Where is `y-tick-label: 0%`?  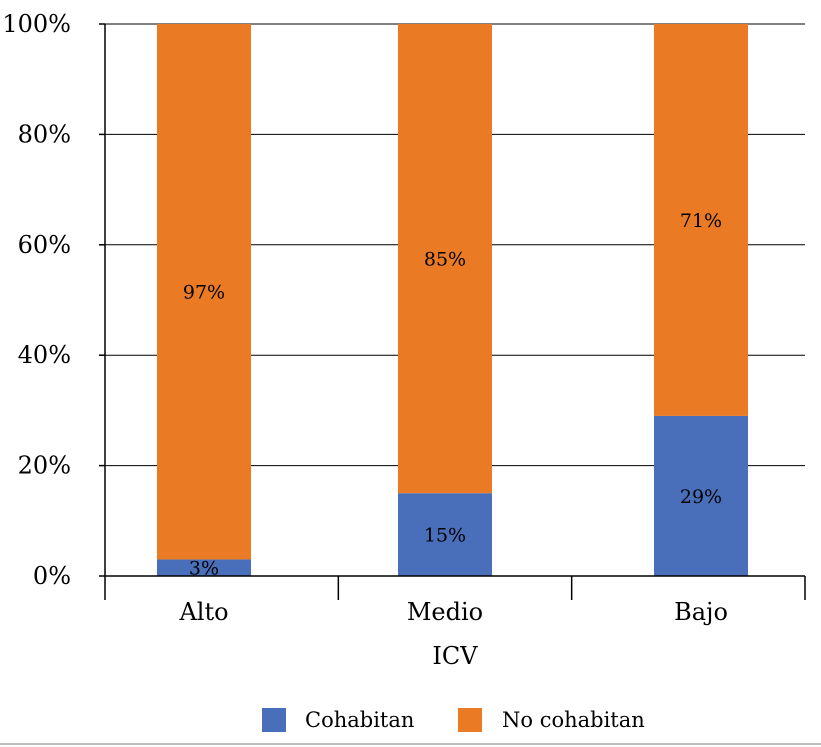 y-tick-label: 0% is located at coordinates (52, 576).